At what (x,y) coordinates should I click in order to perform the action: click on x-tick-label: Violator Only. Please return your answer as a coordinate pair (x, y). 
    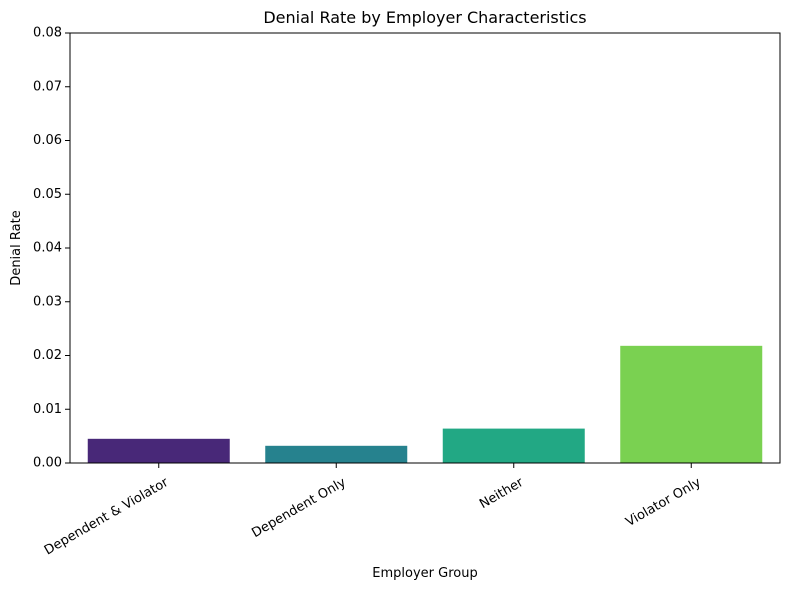
    Looking at the image, I should click on (663, 502).